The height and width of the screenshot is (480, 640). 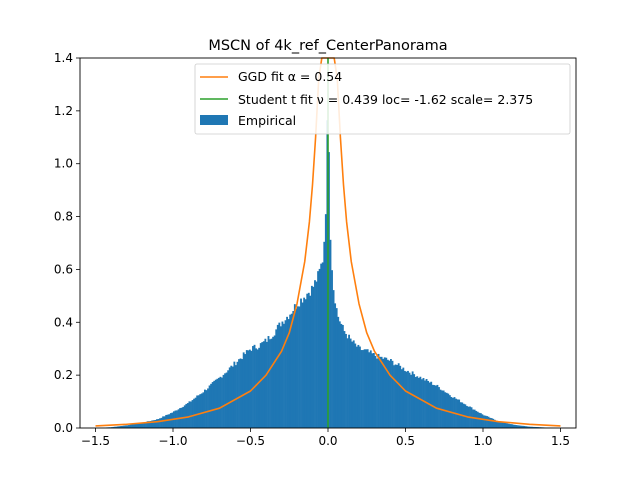 I want to click on x-tick-label: −0.5, so click(x=250, y=441).